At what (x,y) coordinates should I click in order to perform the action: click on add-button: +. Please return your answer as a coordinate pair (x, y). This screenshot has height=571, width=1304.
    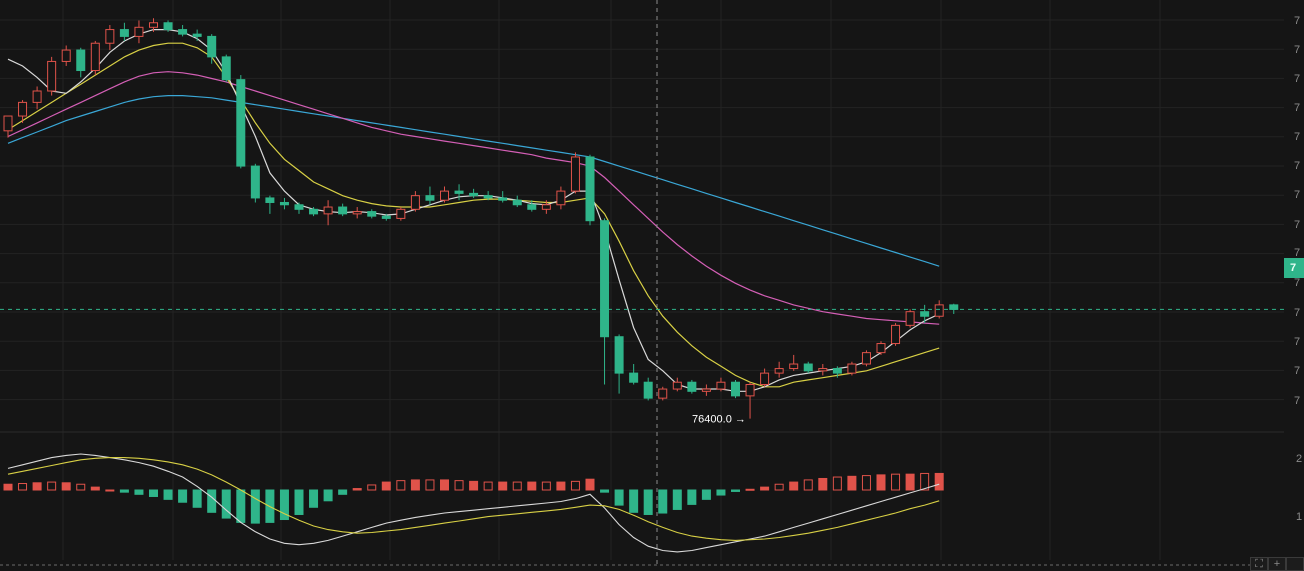
    Looking at the image, I should click on (1277, 564).